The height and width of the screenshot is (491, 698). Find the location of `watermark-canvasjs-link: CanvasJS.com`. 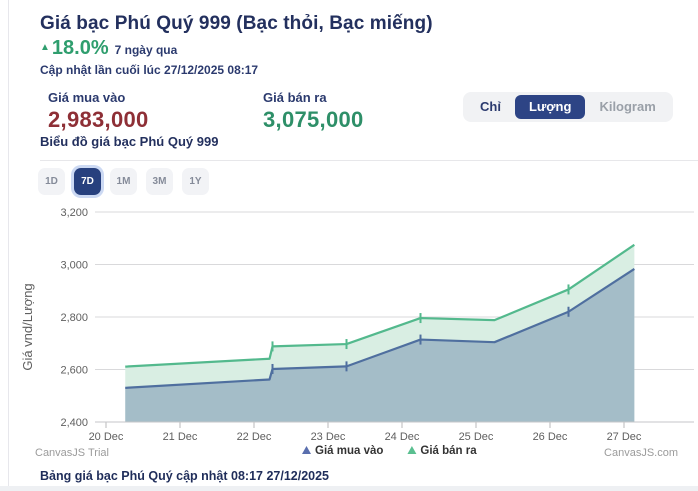

watermark-canvasjs-link: CanvasJS.com is located at coordinates (641, 453).